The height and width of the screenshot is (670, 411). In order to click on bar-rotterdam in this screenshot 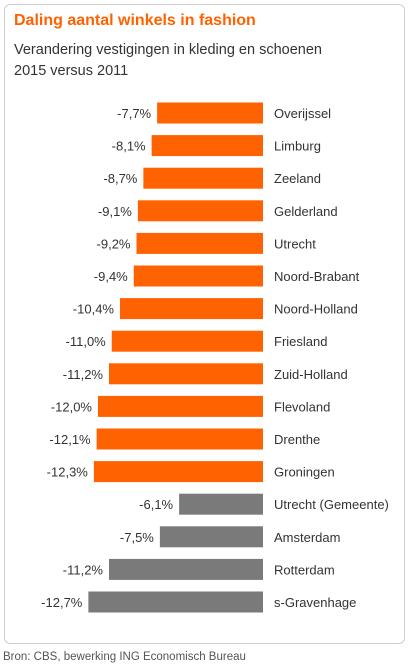, I will do `click(186, 569)`.